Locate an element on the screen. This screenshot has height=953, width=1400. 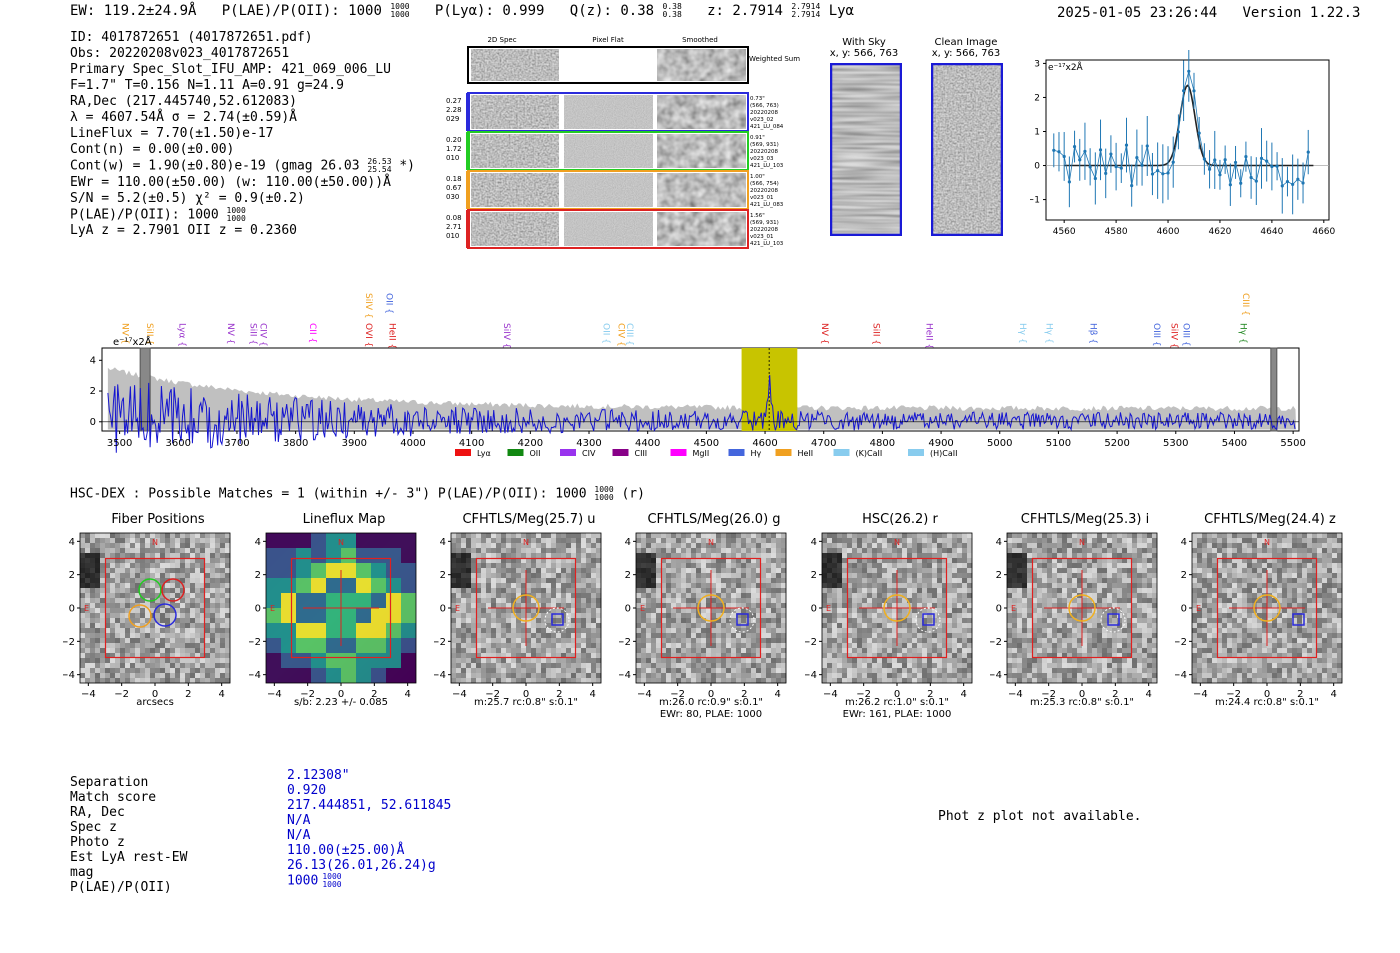
cutout-title: CFHTLS/Meg(25.3) i is located at coordinates (1085, 519).